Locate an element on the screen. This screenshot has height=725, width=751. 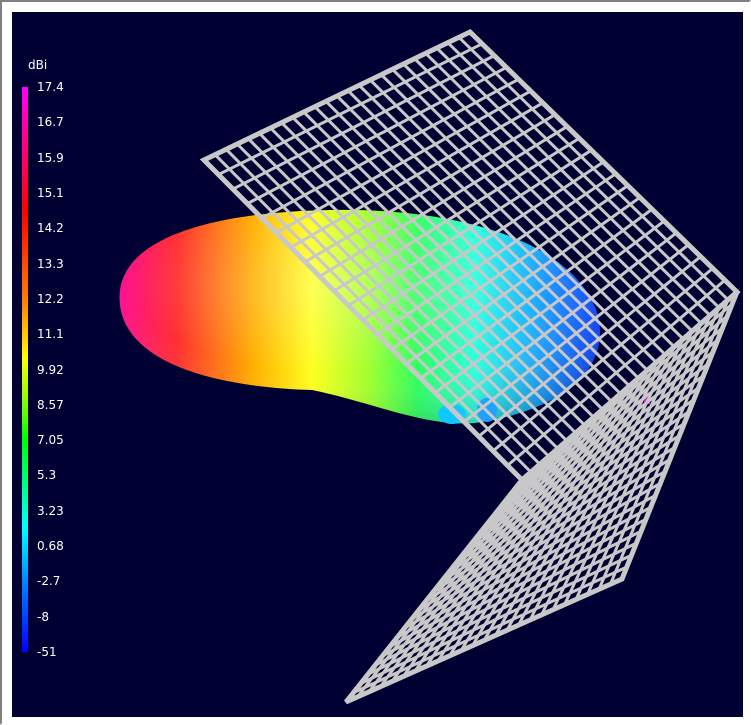
legend-tick-label: 16.7 is located at coordinates (50, 122).